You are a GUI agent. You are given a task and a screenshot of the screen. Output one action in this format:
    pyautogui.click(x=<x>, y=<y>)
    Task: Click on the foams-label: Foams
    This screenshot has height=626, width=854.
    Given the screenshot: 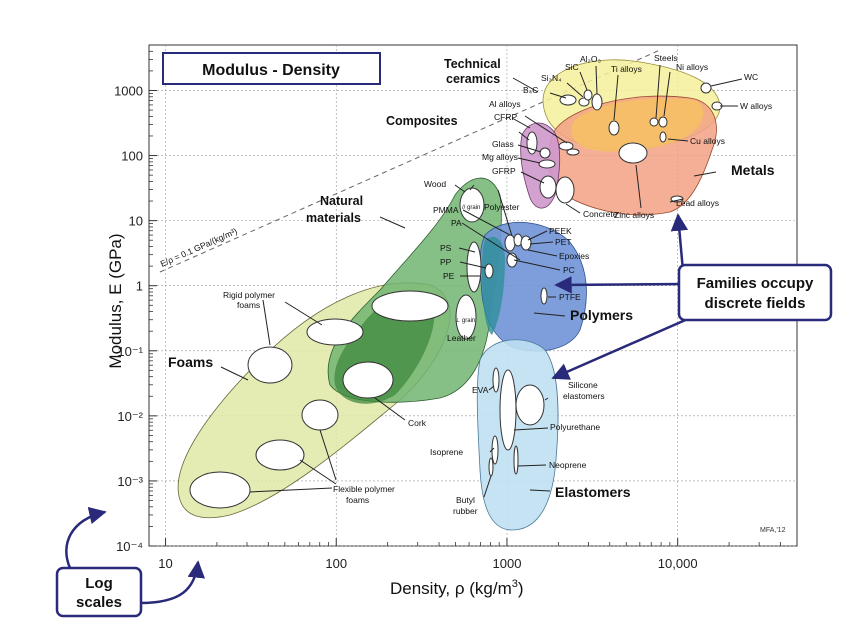 What is the action you would take?
    pyautogui.click(x=190, y=362)
    